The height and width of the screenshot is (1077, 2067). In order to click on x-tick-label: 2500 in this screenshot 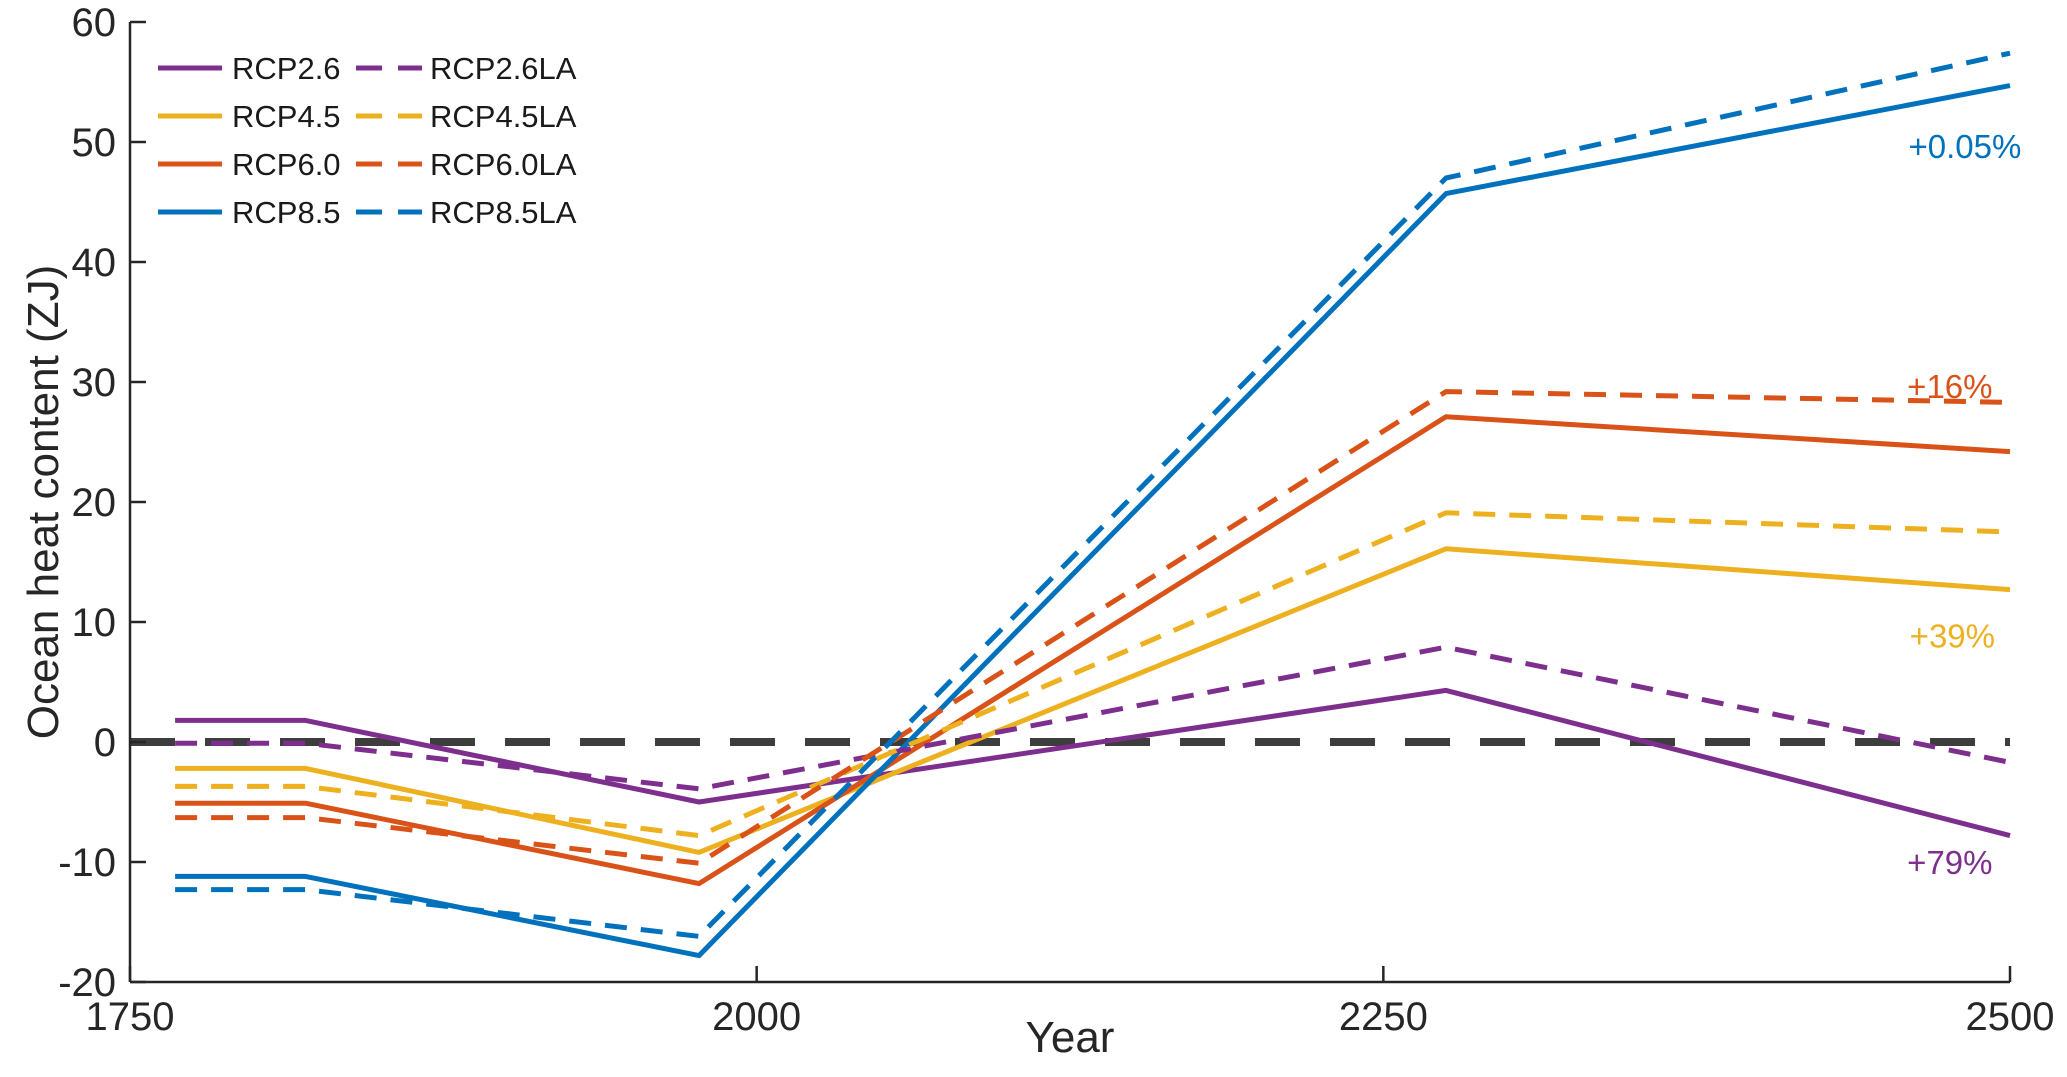, I will do `click(2010, 1017)`.